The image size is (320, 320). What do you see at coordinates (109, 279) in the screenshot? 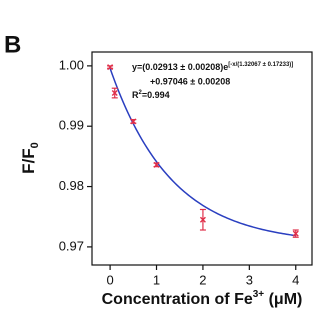
I see `x-tick-label: 0` at bounding box center [109, 279].